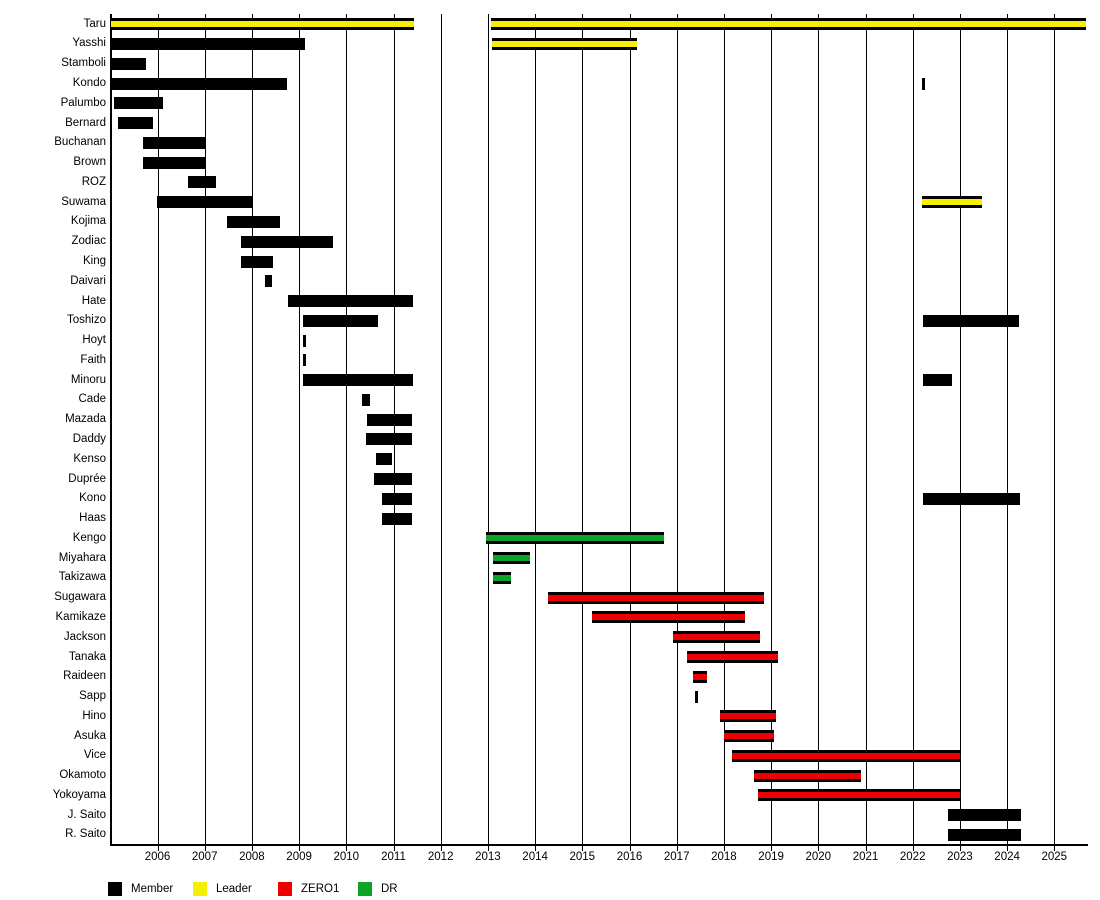 The height and width of the screenshot is (900, 1100). Describe the element at coordinates (85, 419) in the screenshot. I see `row-label: Mazada` at that location.